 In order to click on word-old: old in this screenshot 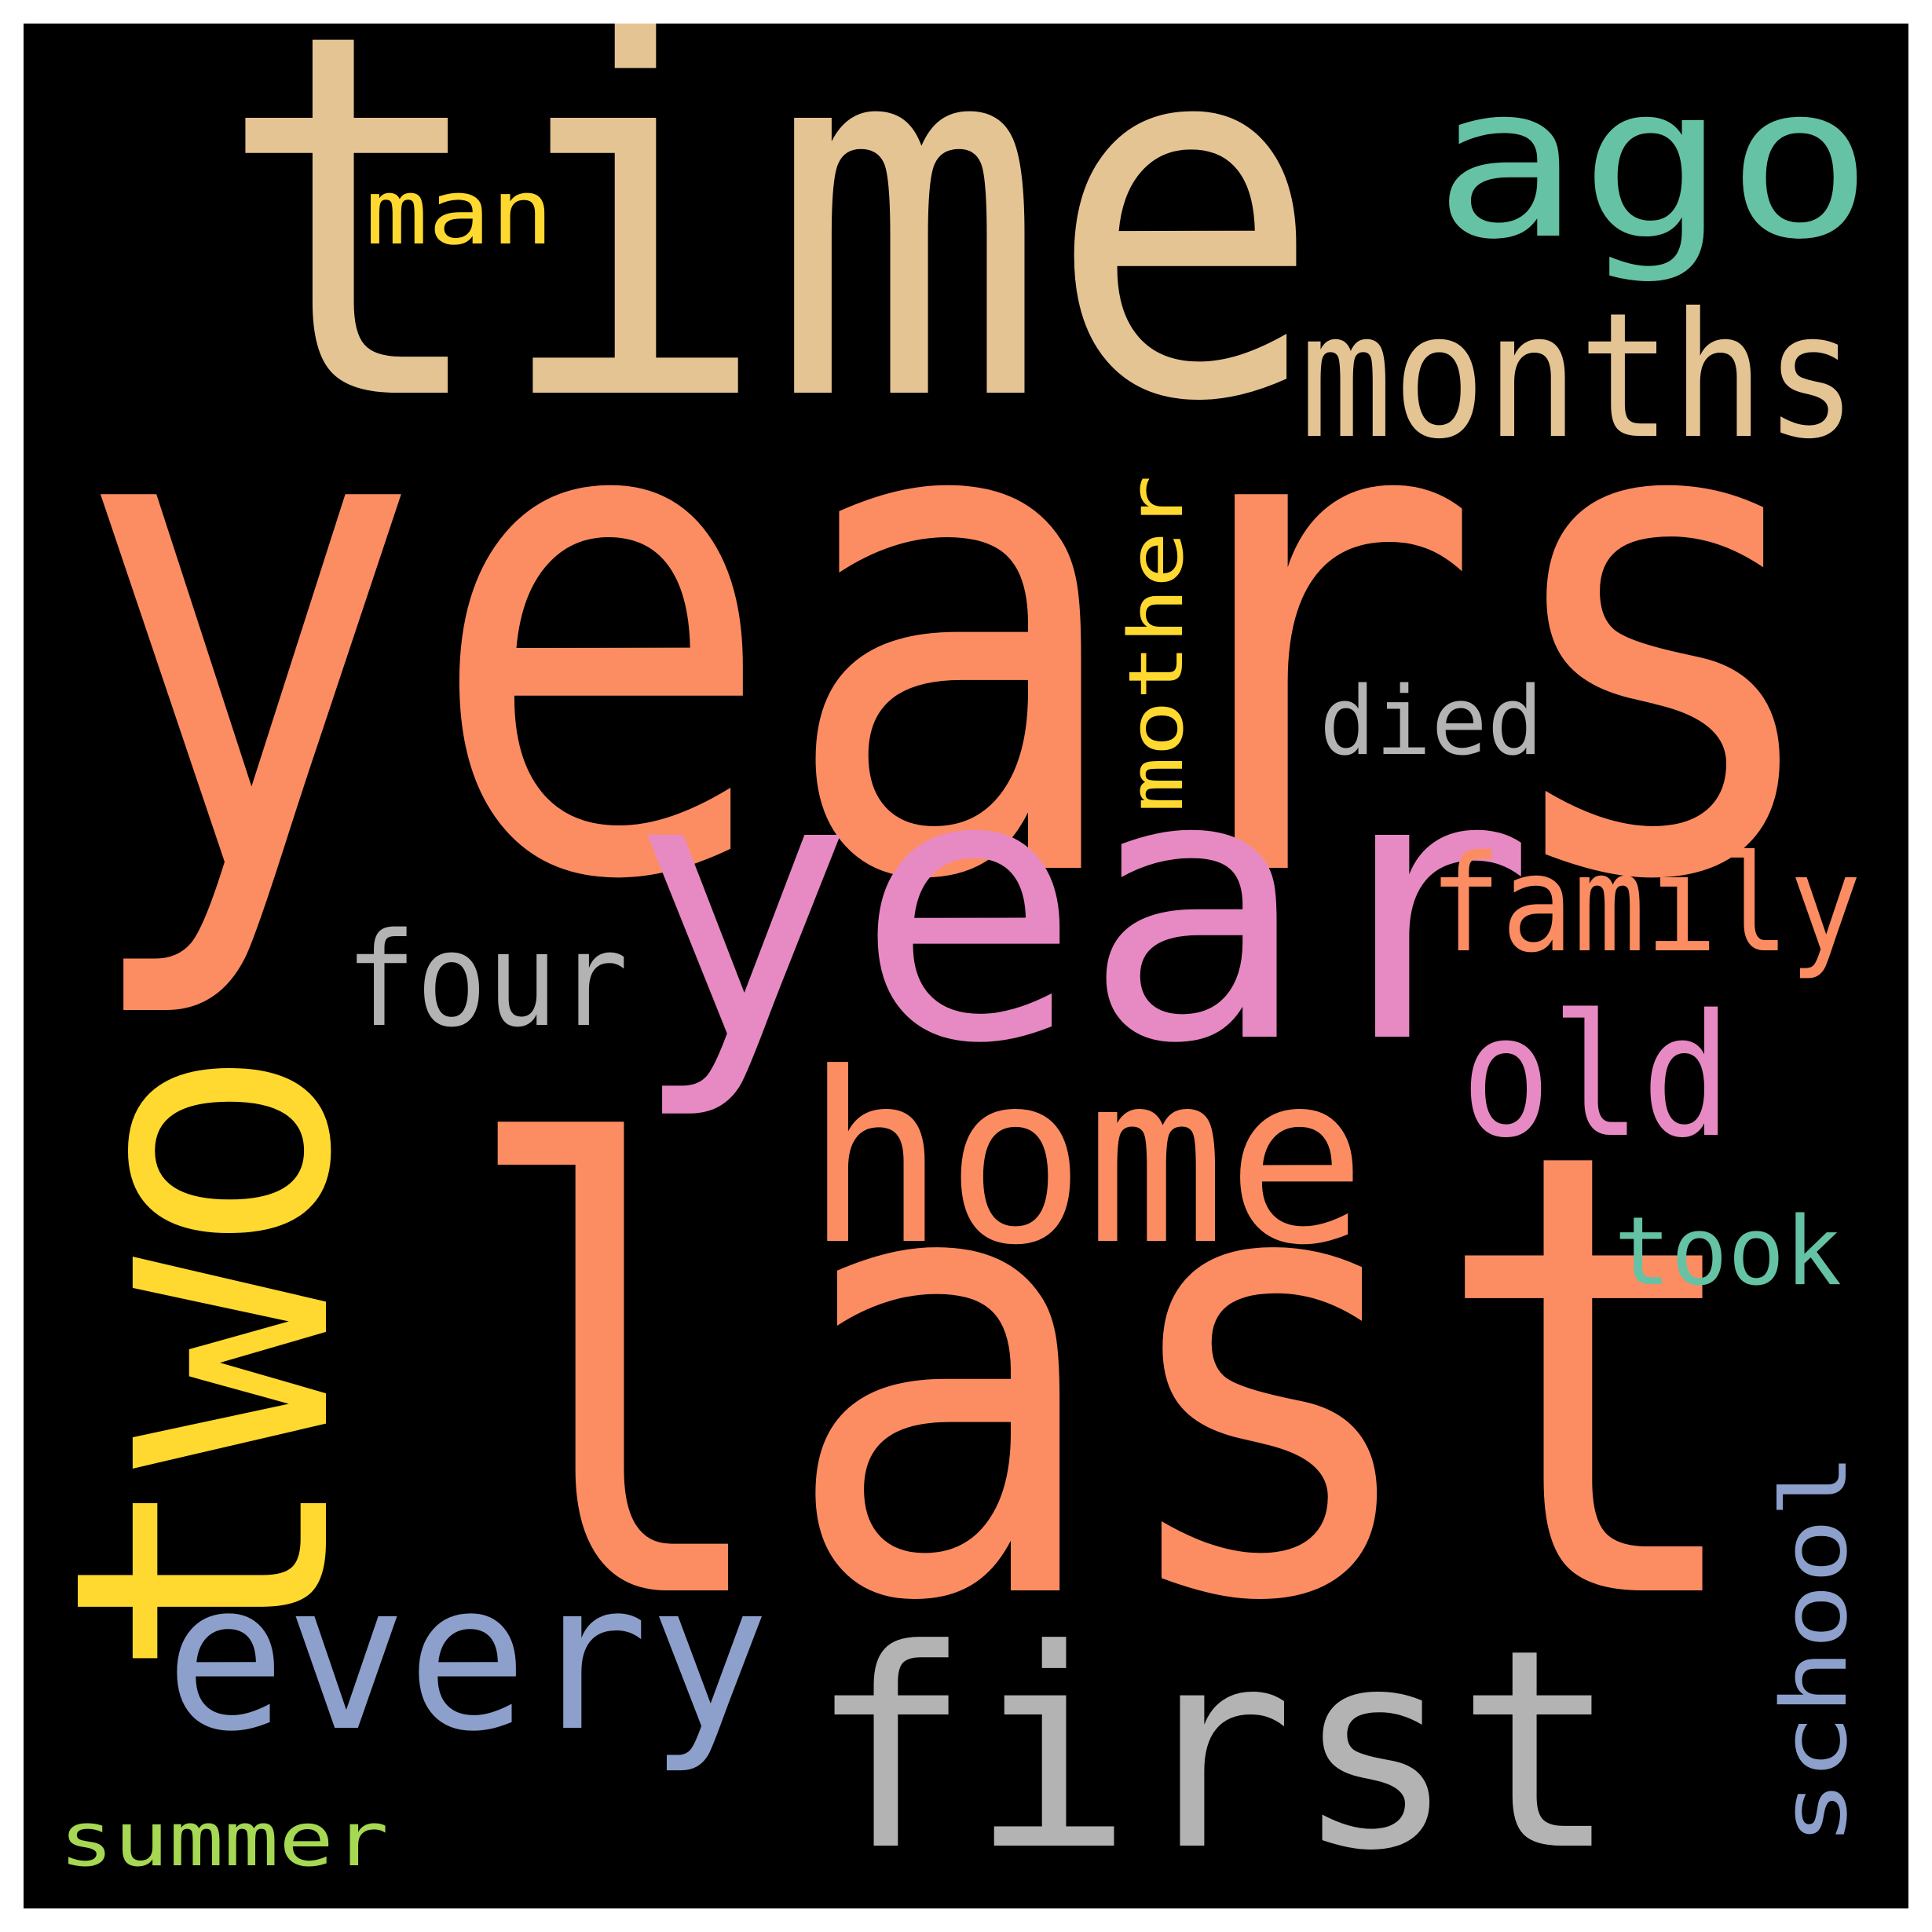, I will do `click(1597, 1076)`.